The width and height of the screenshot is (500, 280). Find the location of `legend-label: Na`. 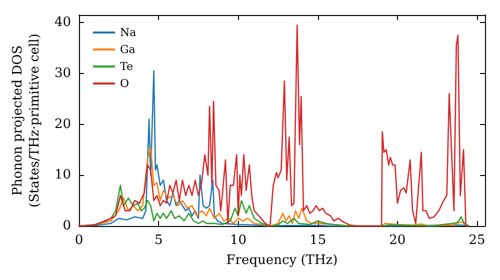

legend-label: Na is located at coordinates (128, 32).